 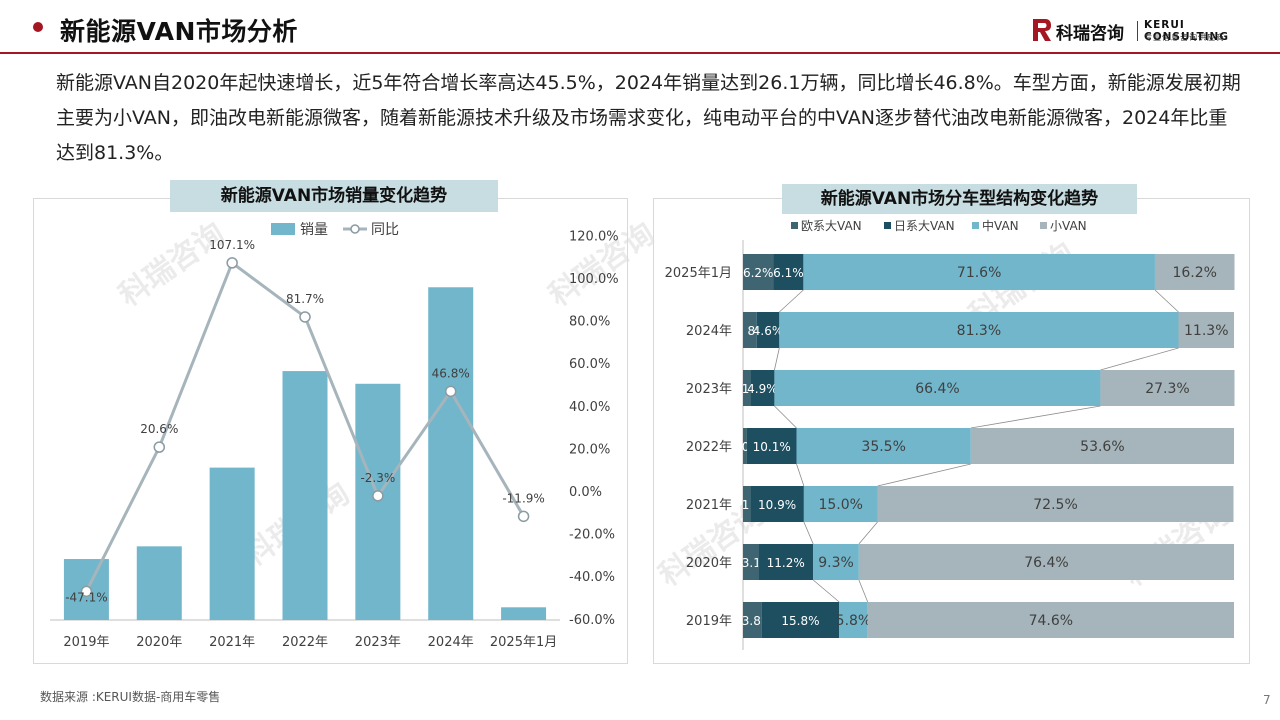 I want to click on segment-data-label: 10.9%, so click(x=777, y=505).